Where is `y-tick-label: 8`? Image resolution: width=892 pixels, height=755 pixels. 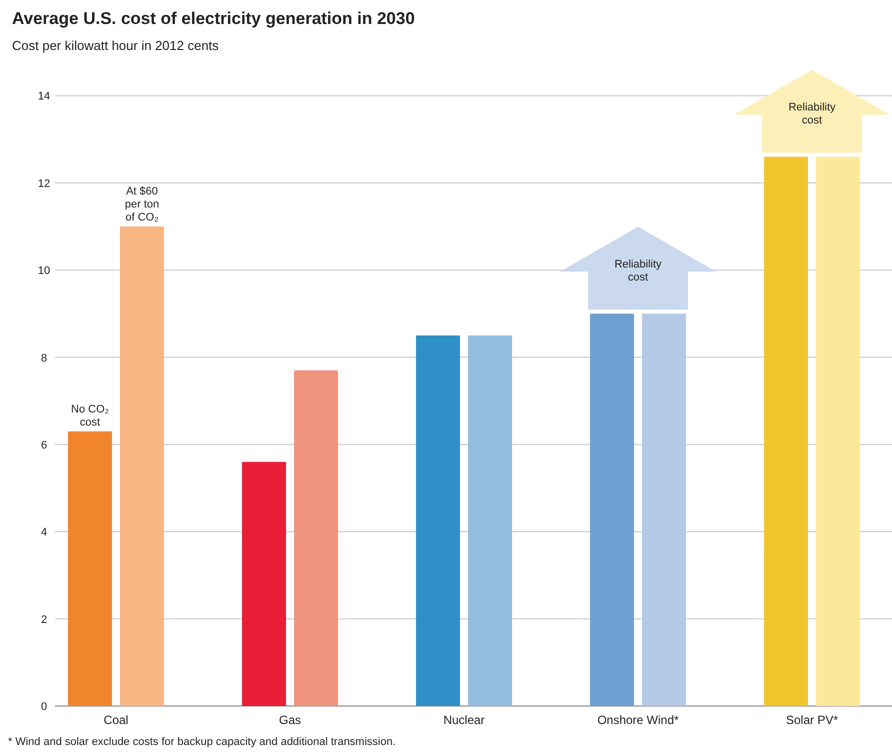 y-tick-label: 8 is located at coordinates (44, 358).